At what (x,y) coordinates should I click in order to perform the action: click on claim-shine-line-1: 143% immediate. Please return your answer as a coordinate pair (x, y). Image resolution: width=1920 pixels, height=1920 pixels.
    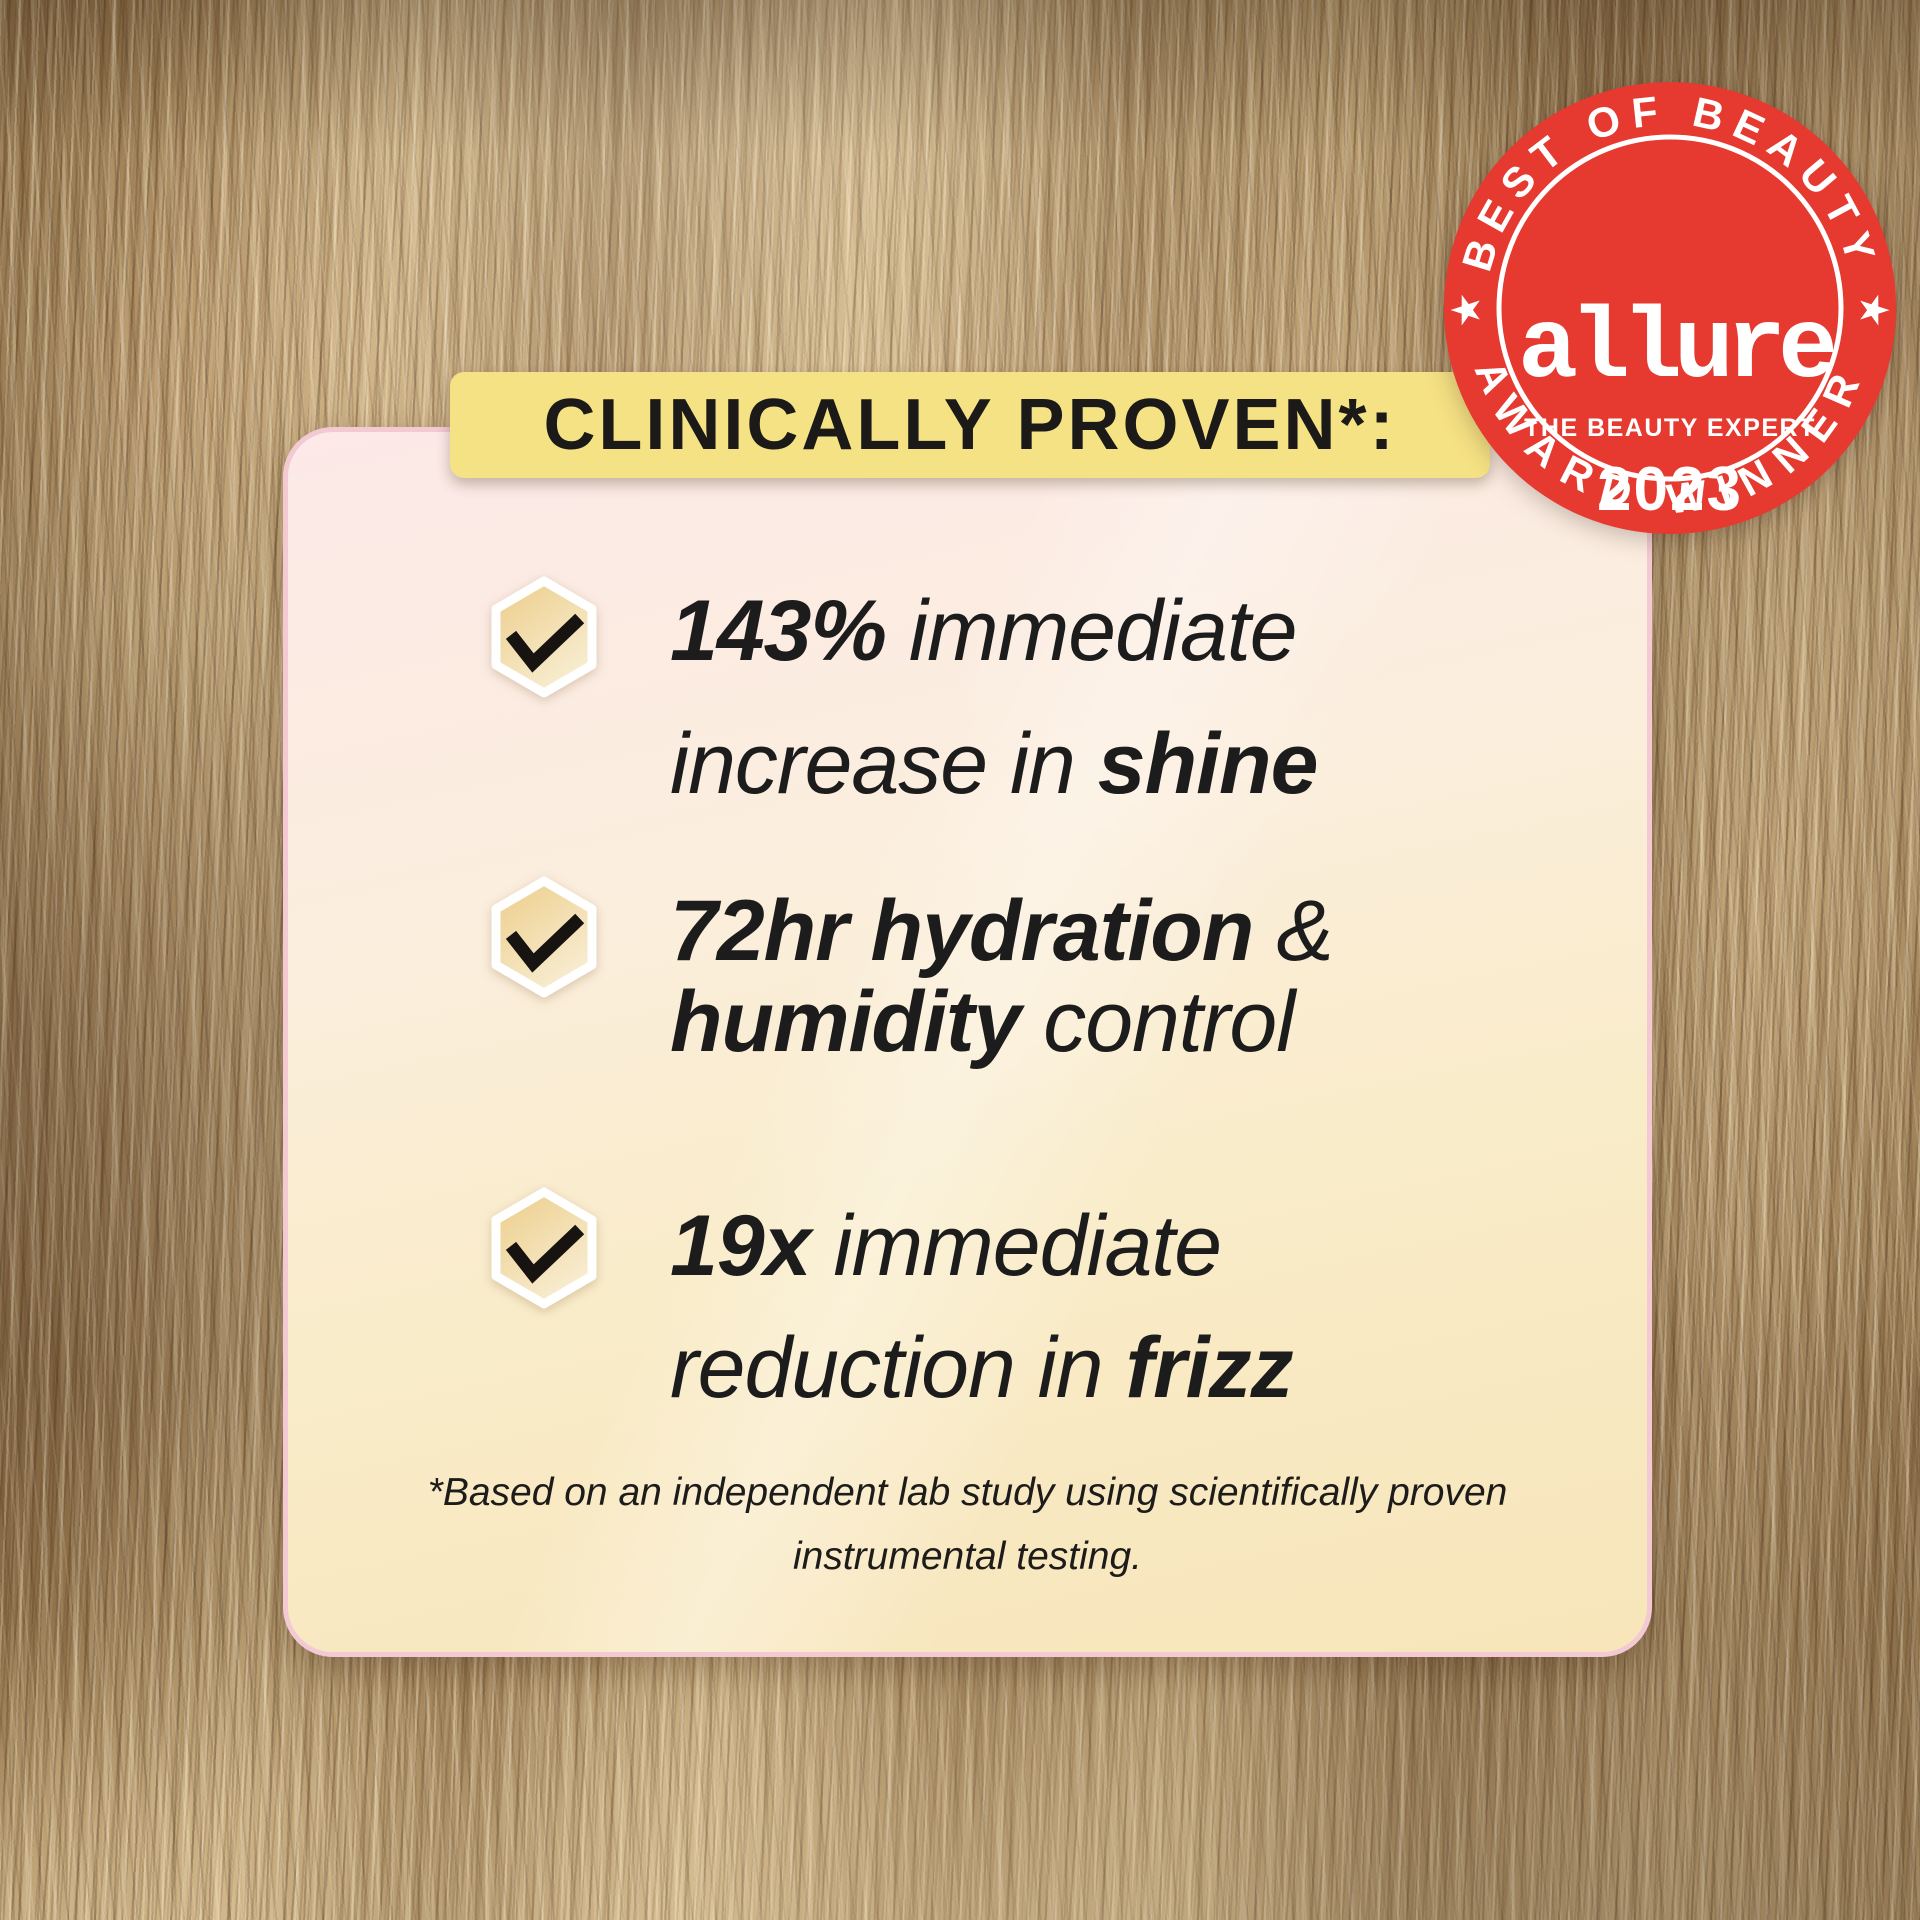
    Looking at the image, I should click on (984, 631).